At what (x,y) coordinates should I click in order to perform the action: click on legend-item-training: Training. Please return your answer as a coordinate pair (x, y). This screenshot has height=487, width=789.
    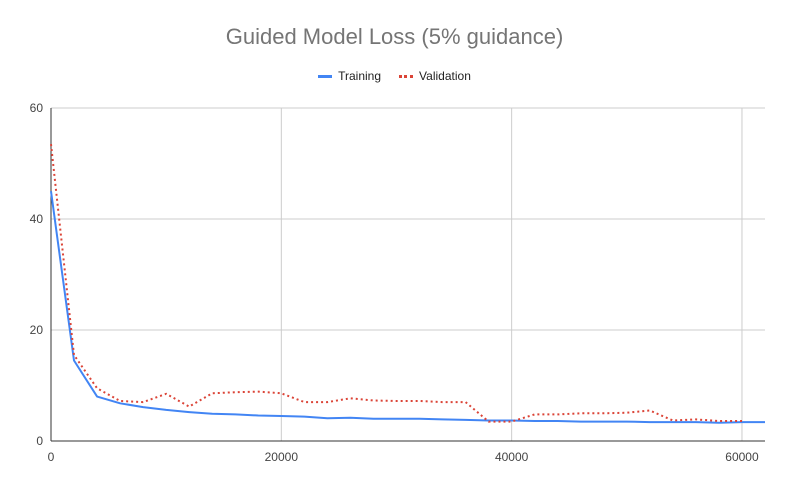
    Looking at the image, I should click on (349, 76).